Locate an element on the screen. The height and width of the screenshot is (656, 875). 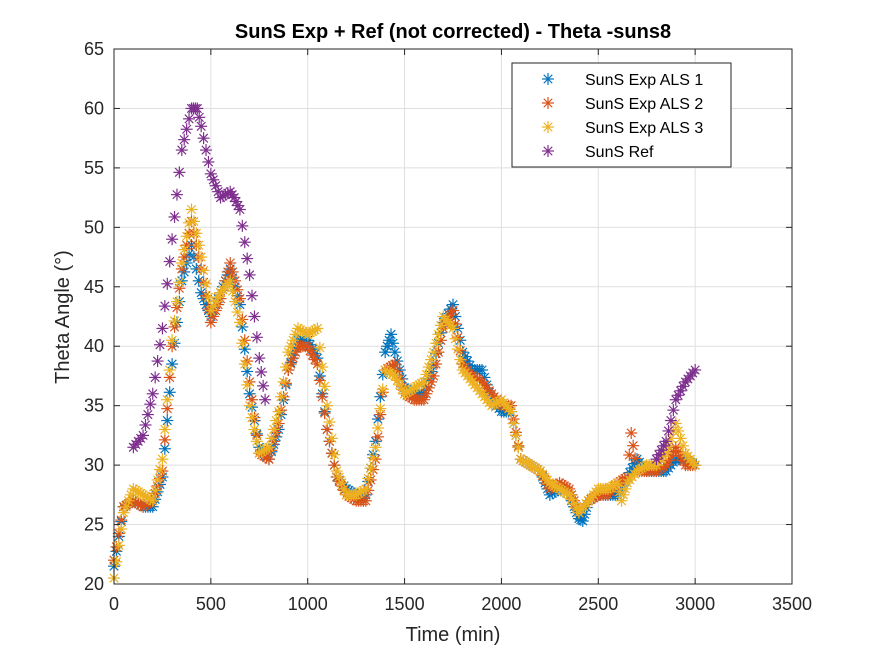
legend-label-als2: SunS Exp ALS 2 is located at coordinates (644, 104).